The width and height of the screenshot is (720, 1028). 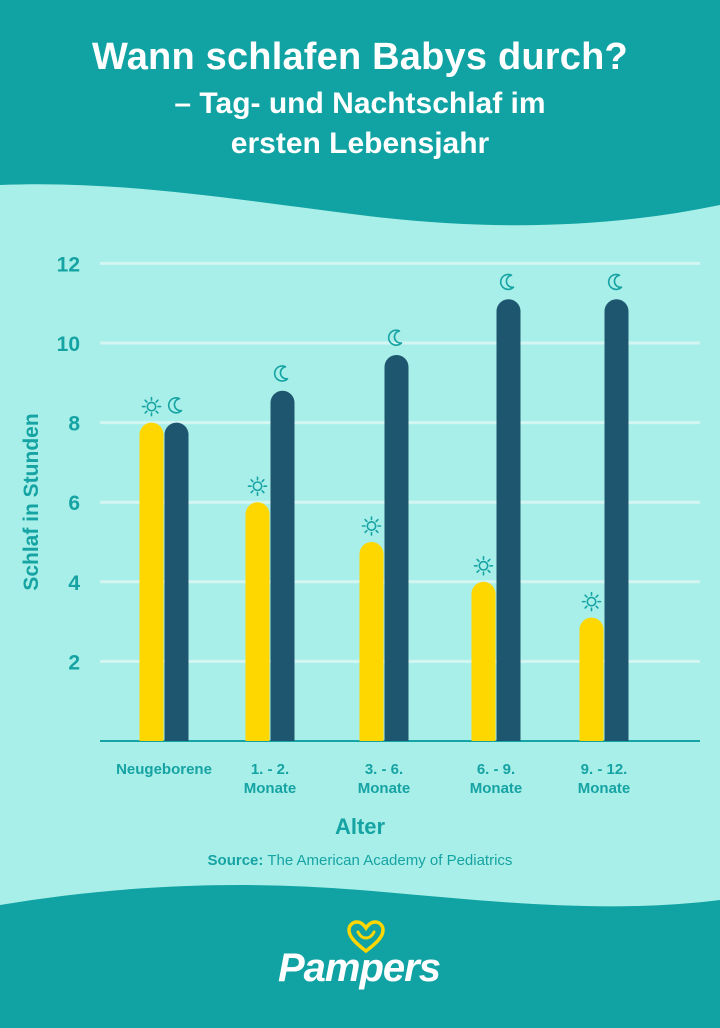 What do you see at coordinates (604, 779) in the screenshot?
I see `x-tick-label: 9. - 12. Monate` at bounding box center [604, 779].